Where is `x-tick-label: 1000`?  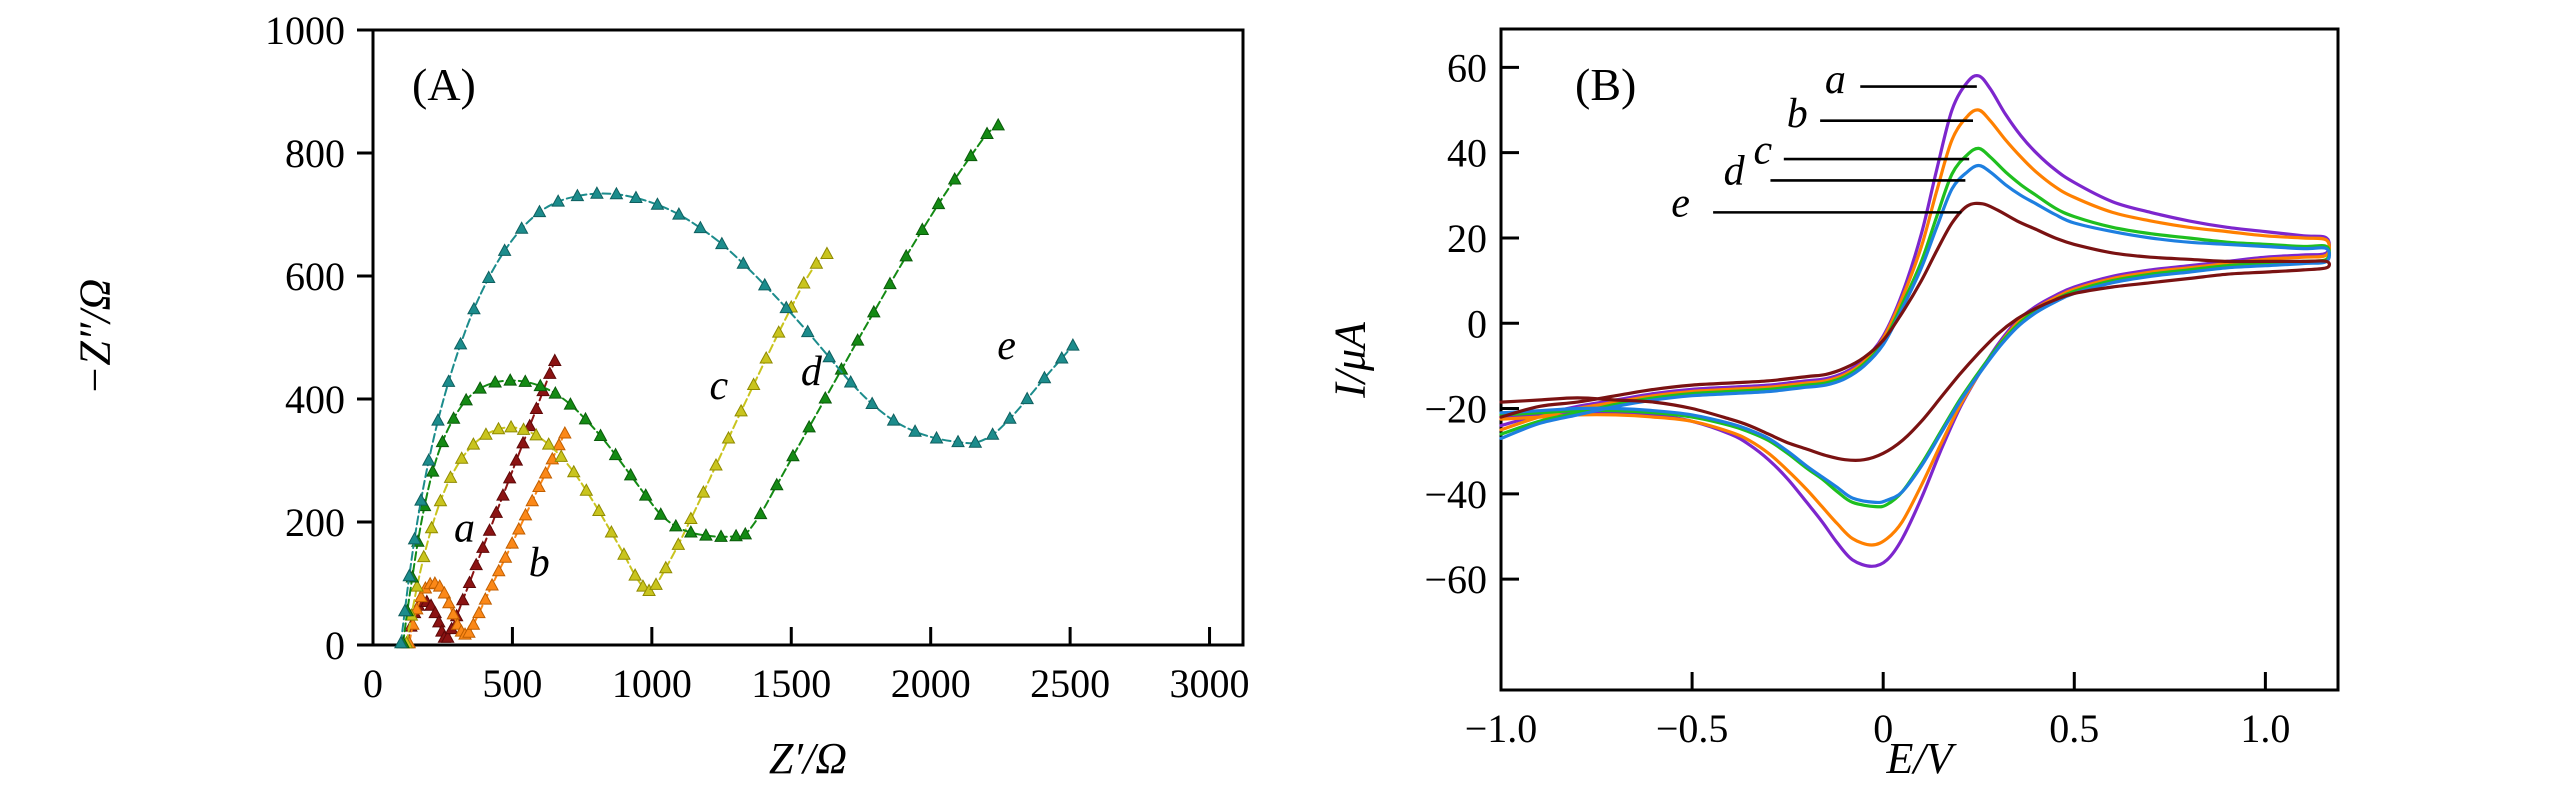
x-tick-label: 1000 is located at coordinates (652, 683).